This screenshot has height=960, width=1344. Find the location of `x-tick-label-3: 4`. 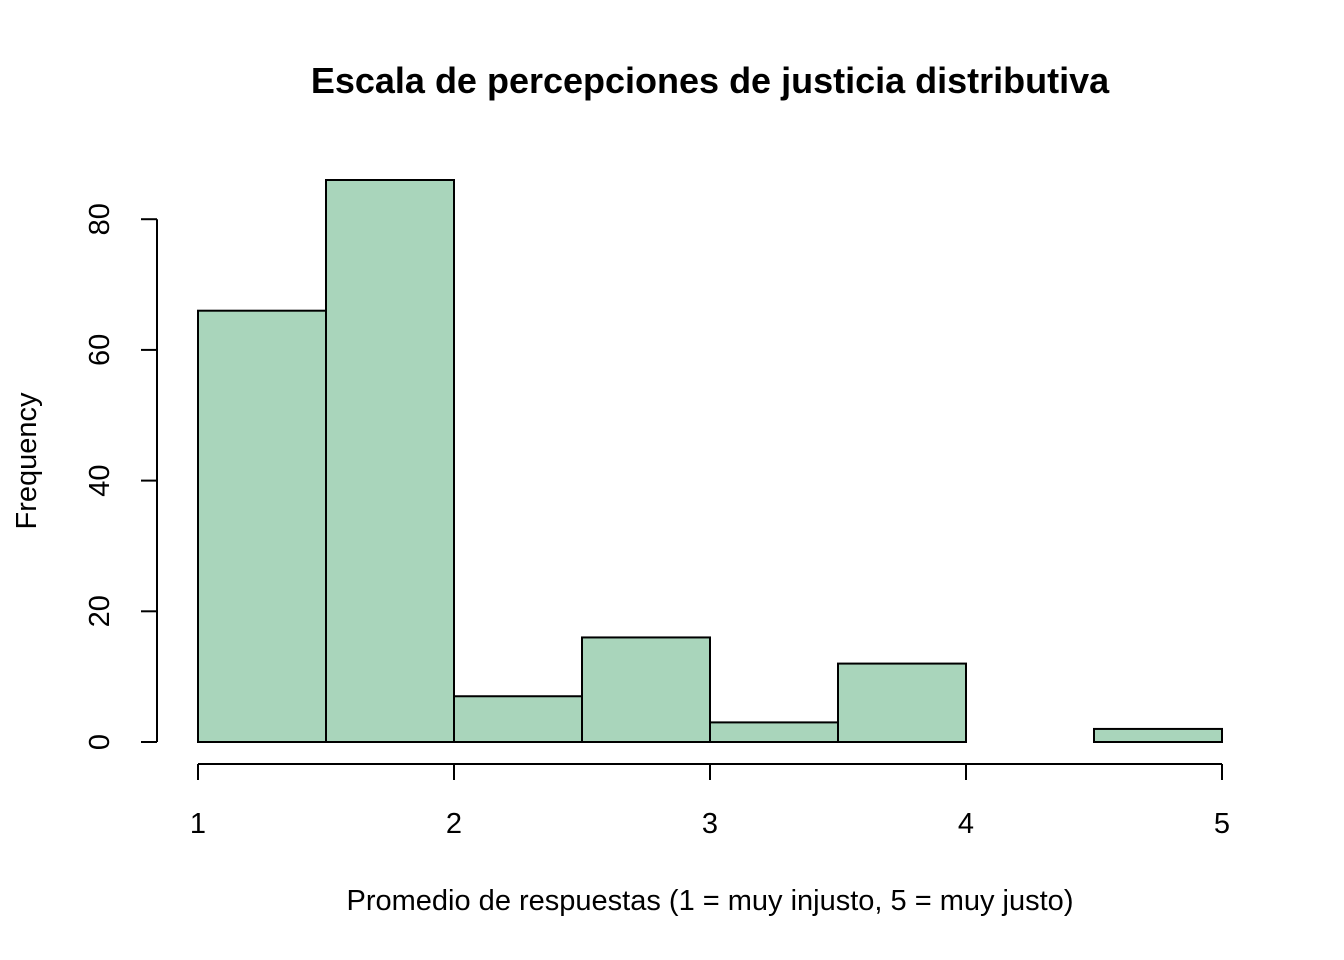

x-tick-label-3: 4 is located at coordinates (966, 824).